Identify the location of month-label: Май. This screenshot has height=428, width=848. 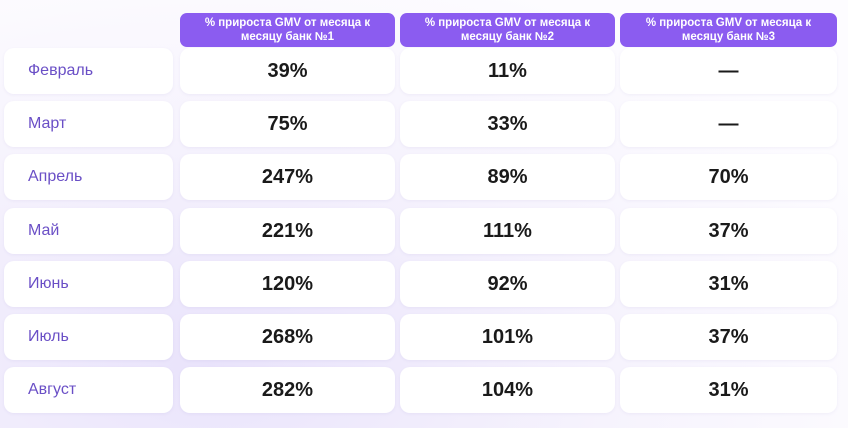
(88, 231).